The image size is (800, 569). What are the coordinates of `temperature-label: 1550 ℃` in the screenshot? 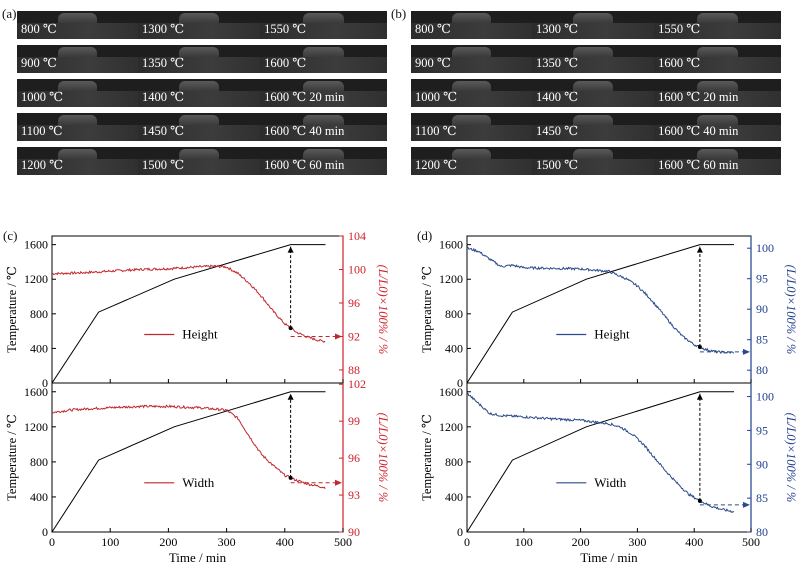 It's located at (679, 29).